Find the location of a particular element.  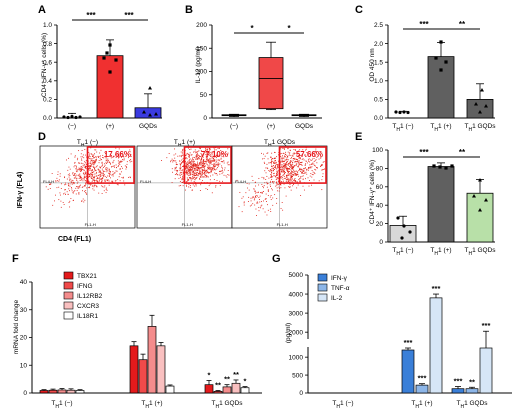

panel-g-sig: *** is located at coordinates (408, 342).